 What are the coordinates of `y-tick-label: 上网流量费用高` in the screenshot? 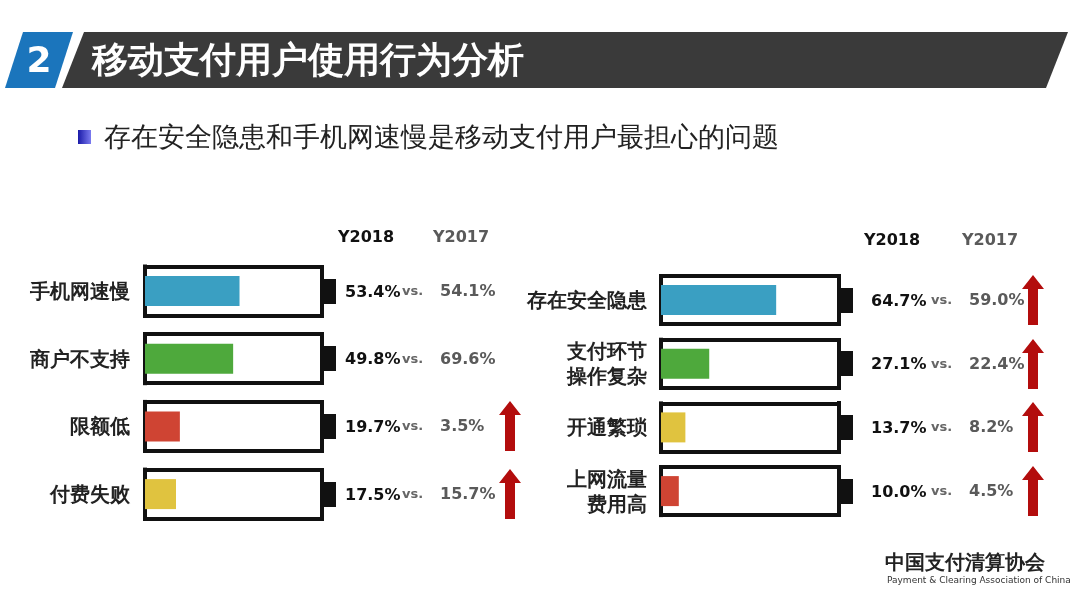 It's located at (606, 491).